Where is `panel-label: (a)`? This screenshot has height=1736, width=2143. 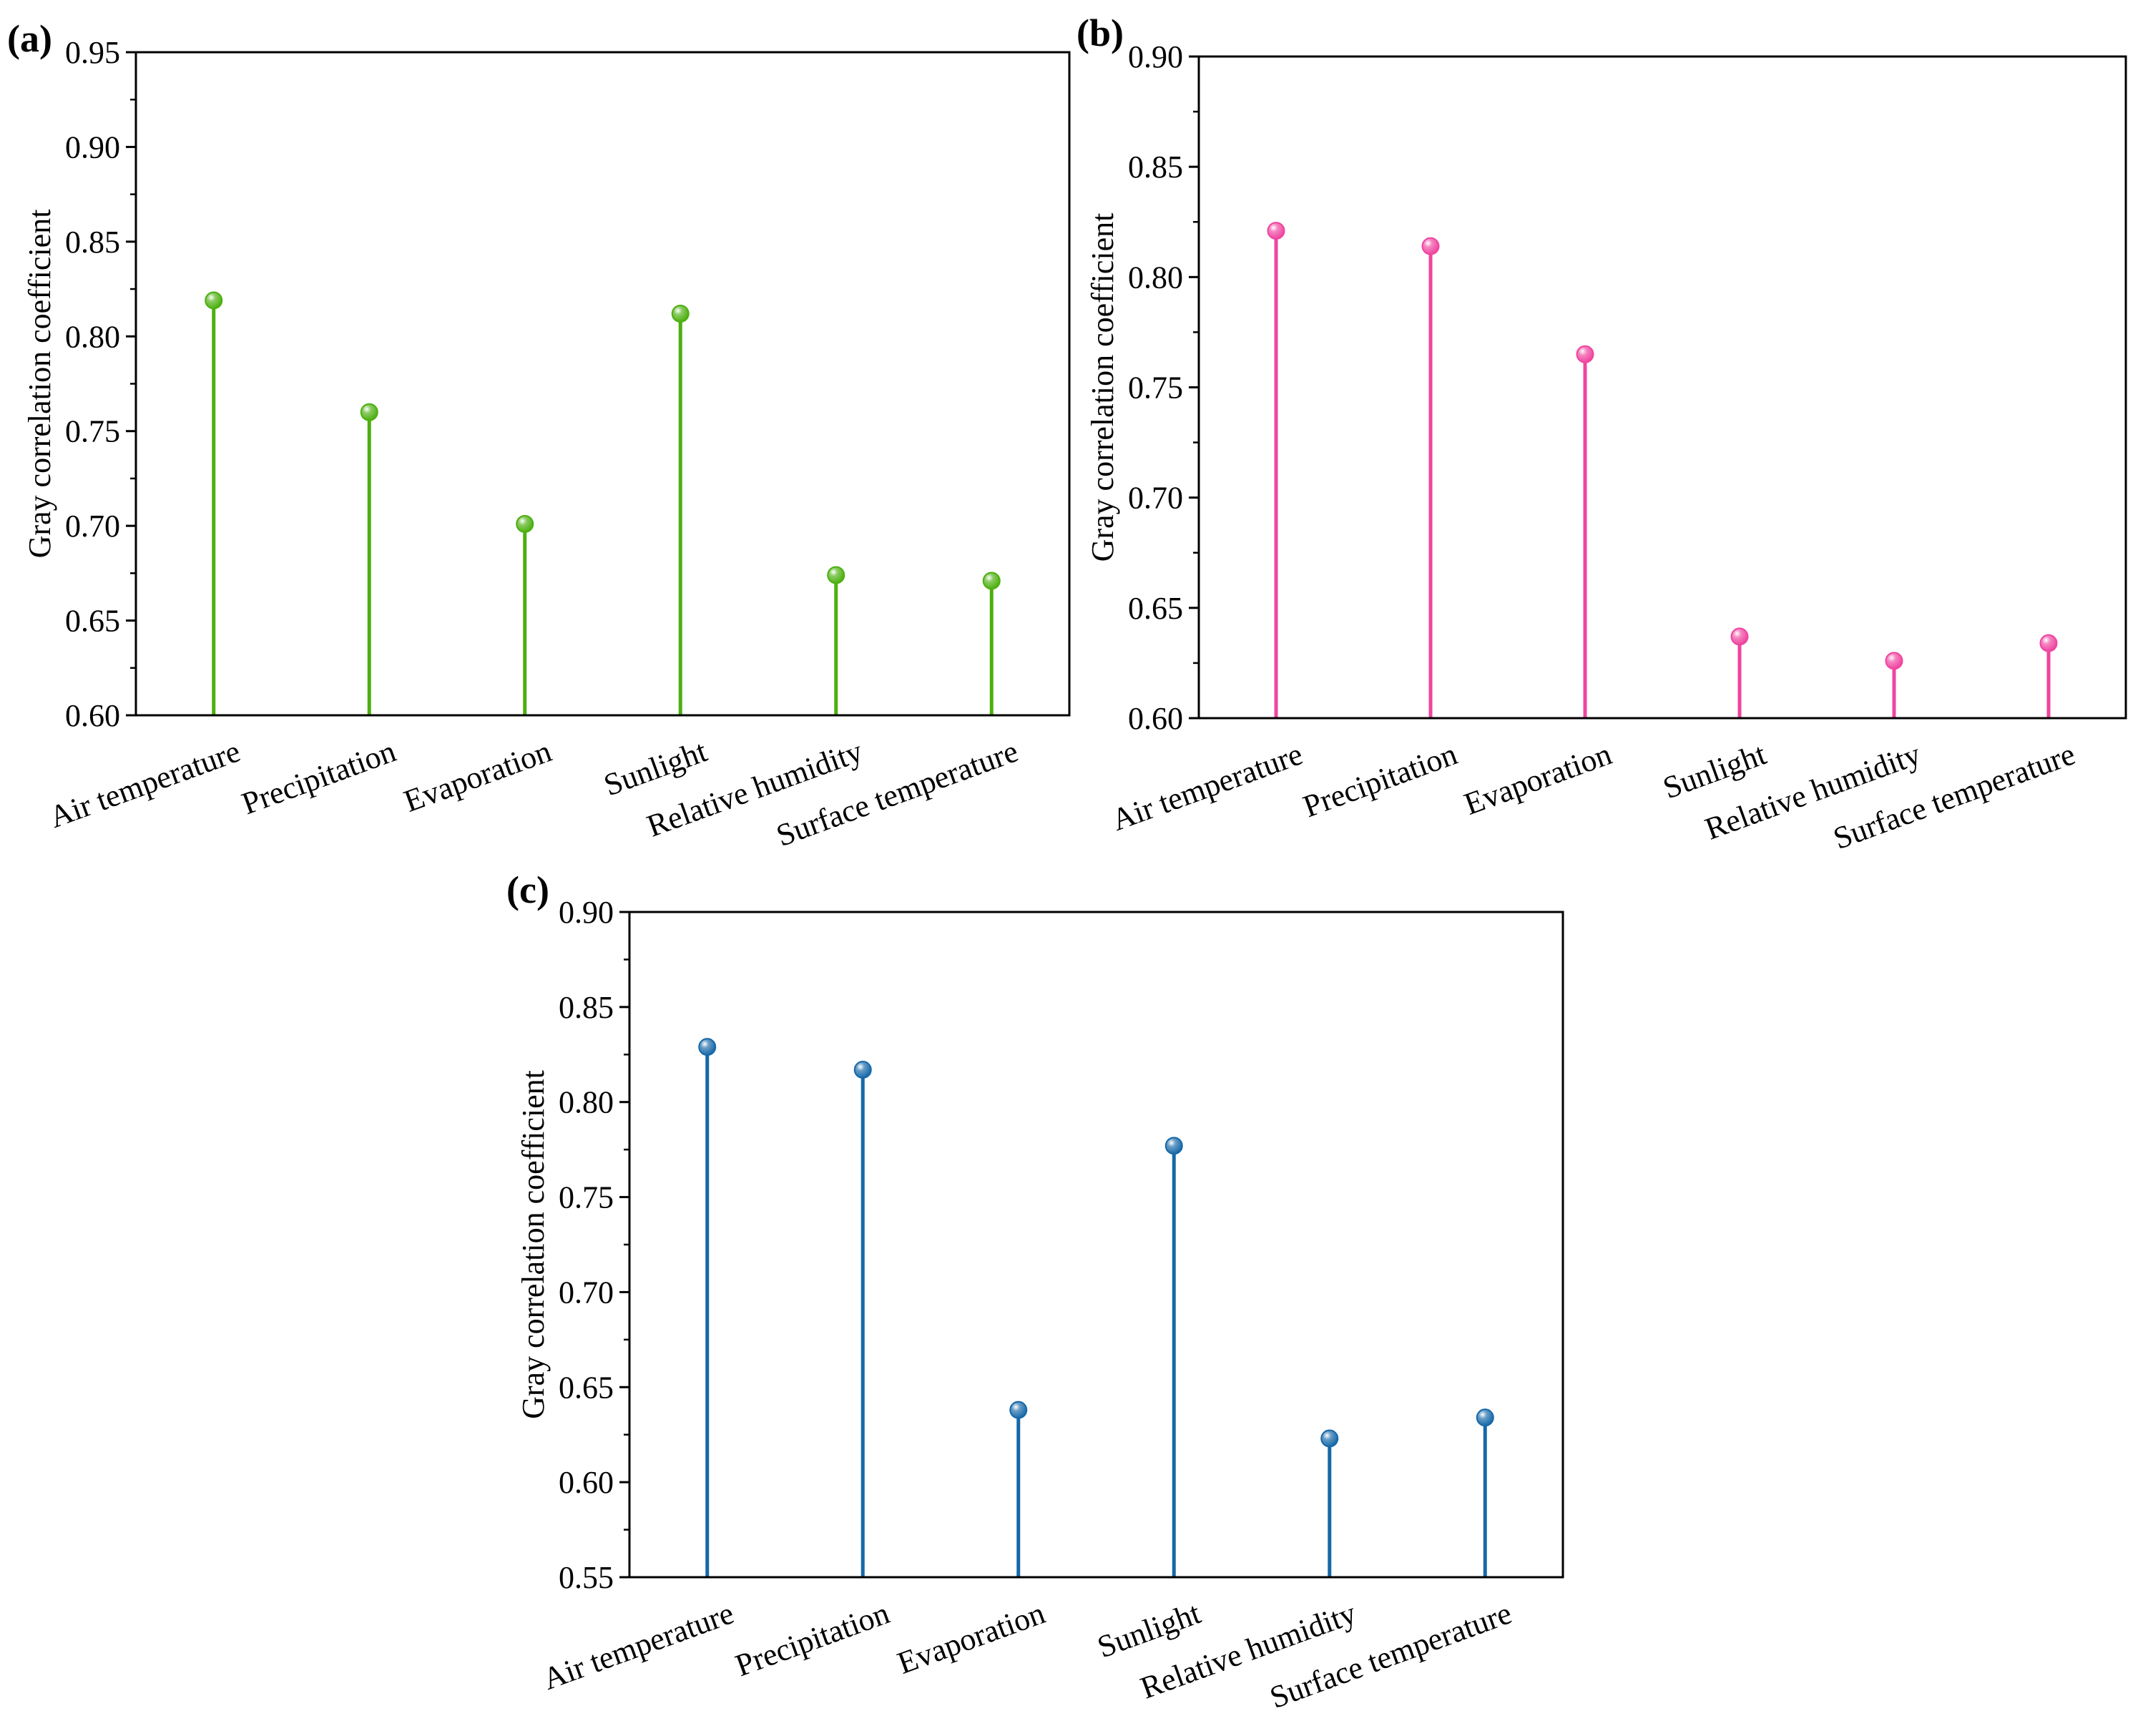
panel-label: (a) is located at coordinates (30, 38).